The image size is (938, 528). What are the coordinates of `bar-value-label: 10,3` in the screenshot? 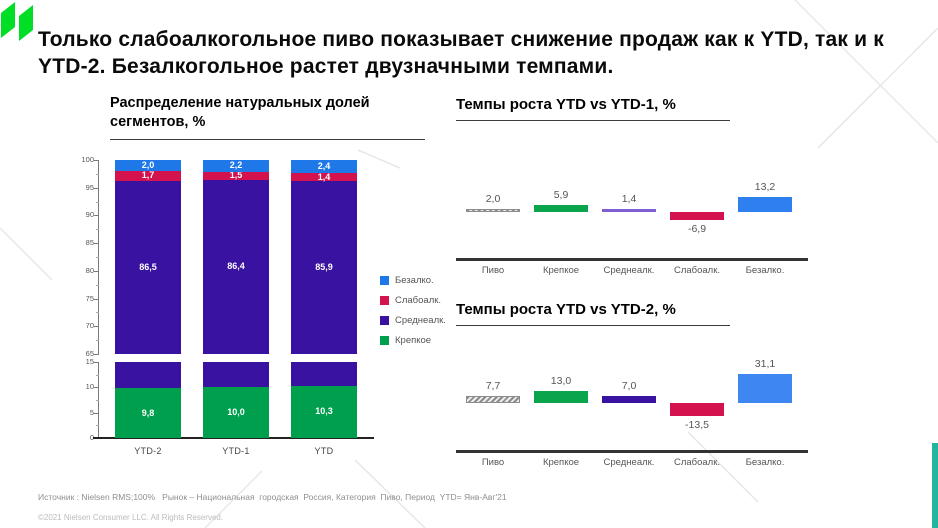 It's located at (324, 411).